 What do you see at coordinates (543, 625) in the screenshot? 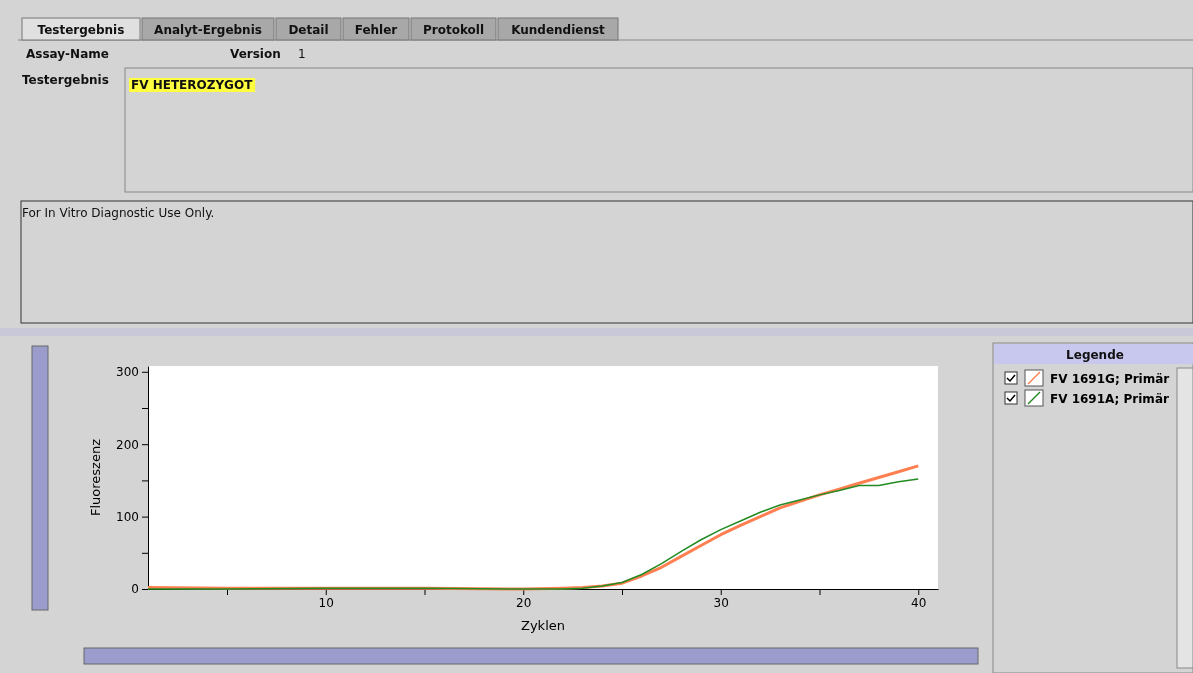
I see `x-axis-title: Zyklen` at bounding box center [543, 625].